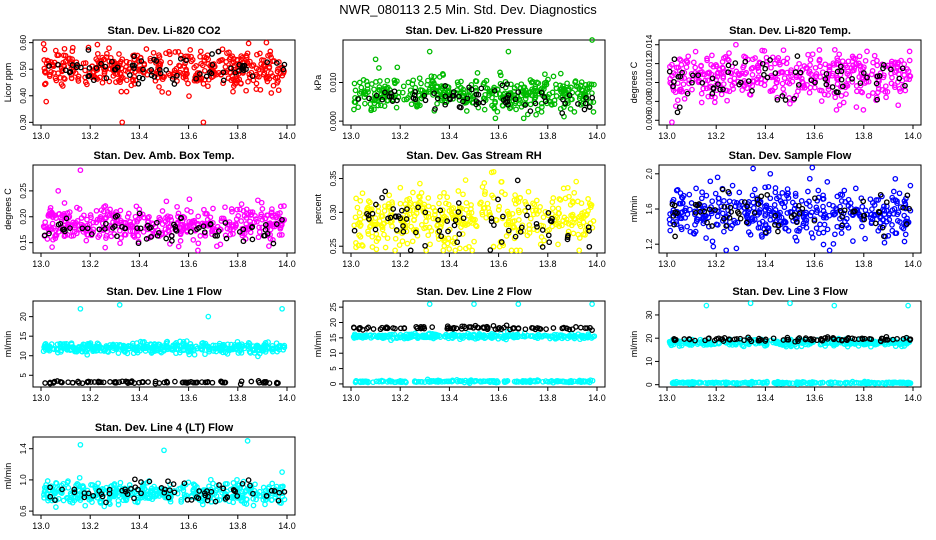  Describe the element at coordinates (499, 264) in the screenshot. I see `x-tick-label: 13.6` at that location.